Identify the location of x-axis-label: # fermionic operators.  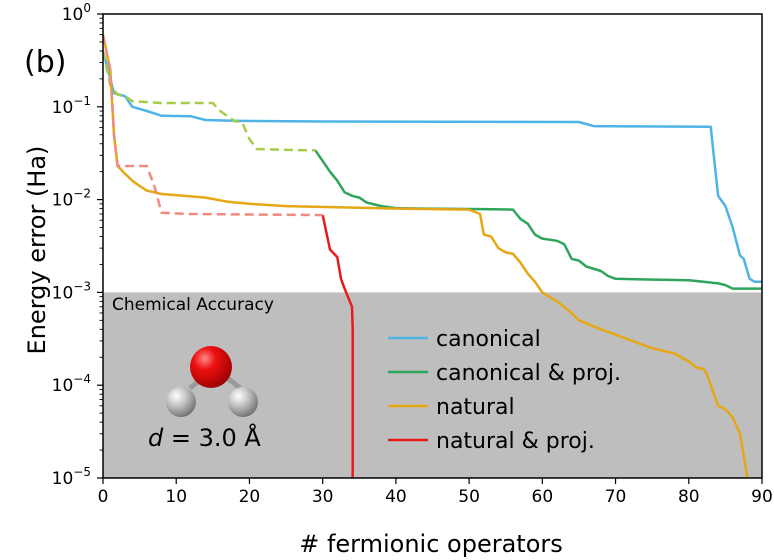
(431, 544).